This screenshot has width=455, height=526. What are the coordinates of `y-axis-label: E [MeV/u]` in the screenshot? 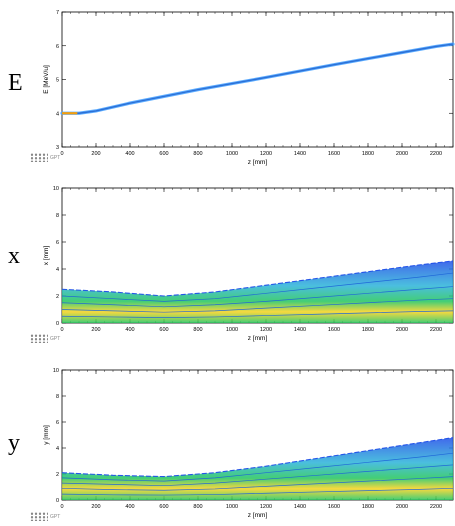 It's located at (46, 79).